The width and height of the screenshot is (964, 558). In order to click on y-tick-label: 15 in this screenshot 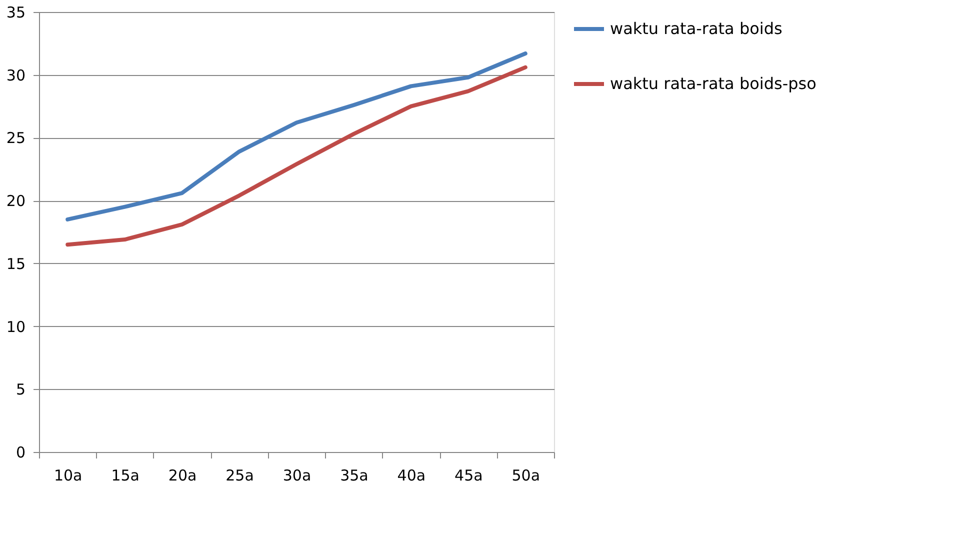, I will do `click(16, 263)`.